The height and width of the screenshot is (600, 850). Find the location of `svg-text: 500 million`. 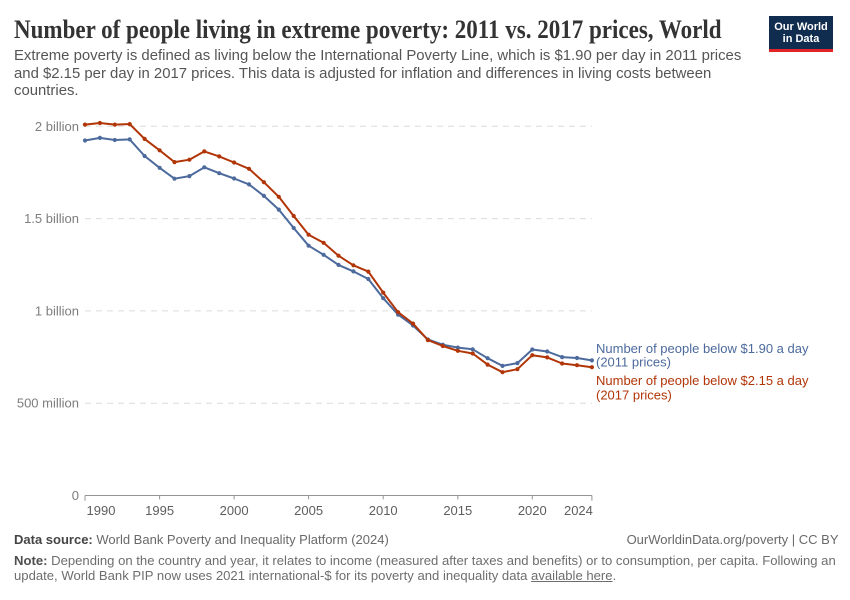

svg-text: 500 million is located at coordinates (48, 403).